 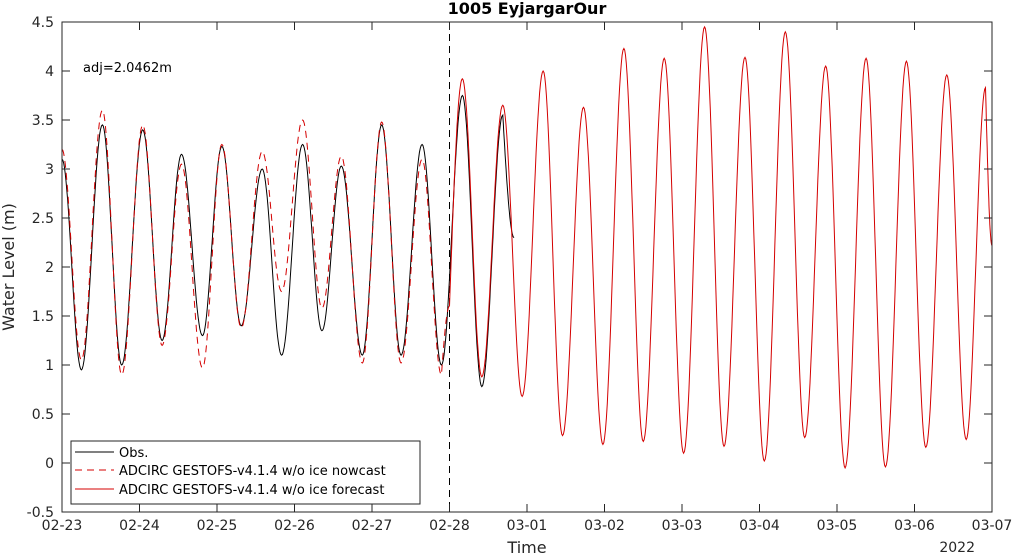 I want to click on y-tick-label: 3, so click(x=49, y=170).